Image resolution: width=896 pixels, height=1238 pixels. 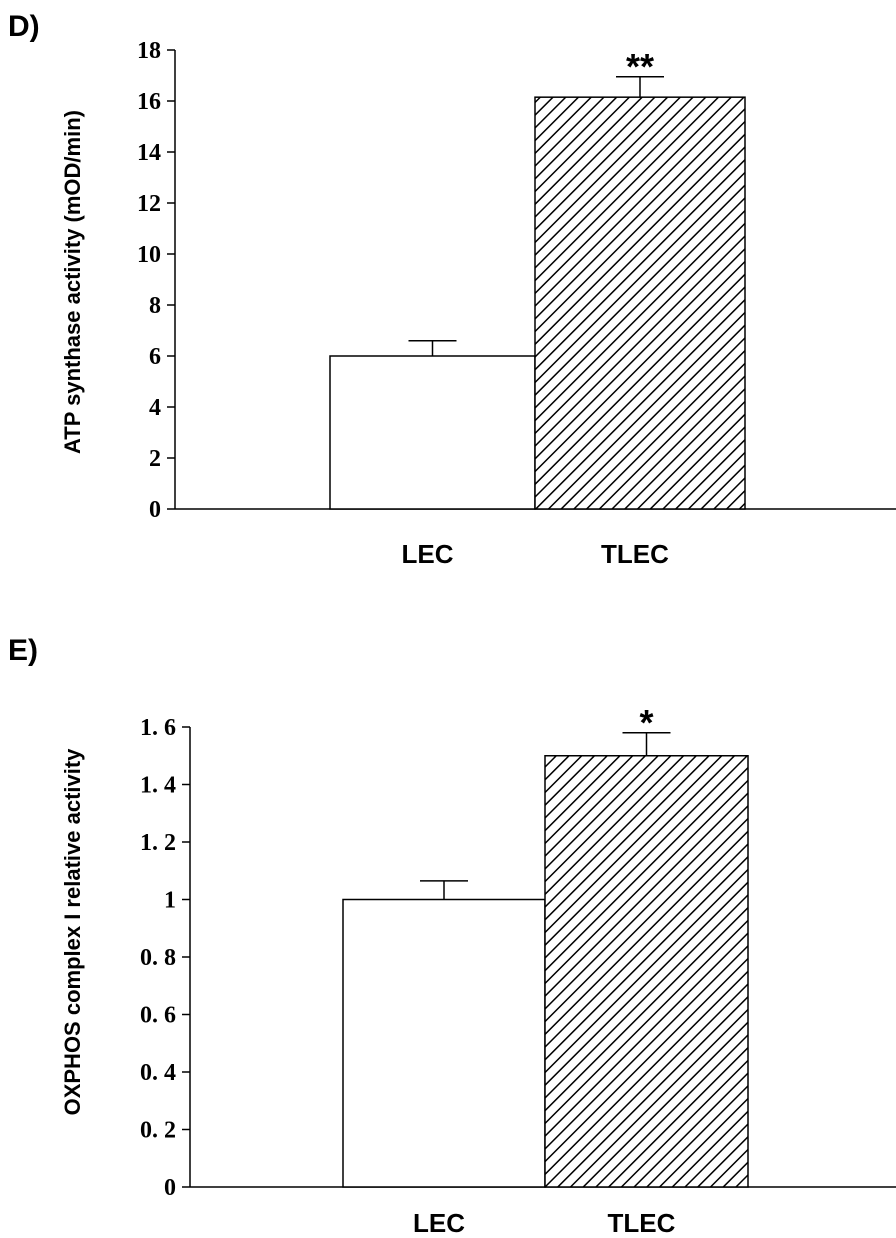 What do you see at coordinates (158, 1073) in the screenshot?
I see `y-tick-label: 0. 4` at bounding box center [158, 1073].